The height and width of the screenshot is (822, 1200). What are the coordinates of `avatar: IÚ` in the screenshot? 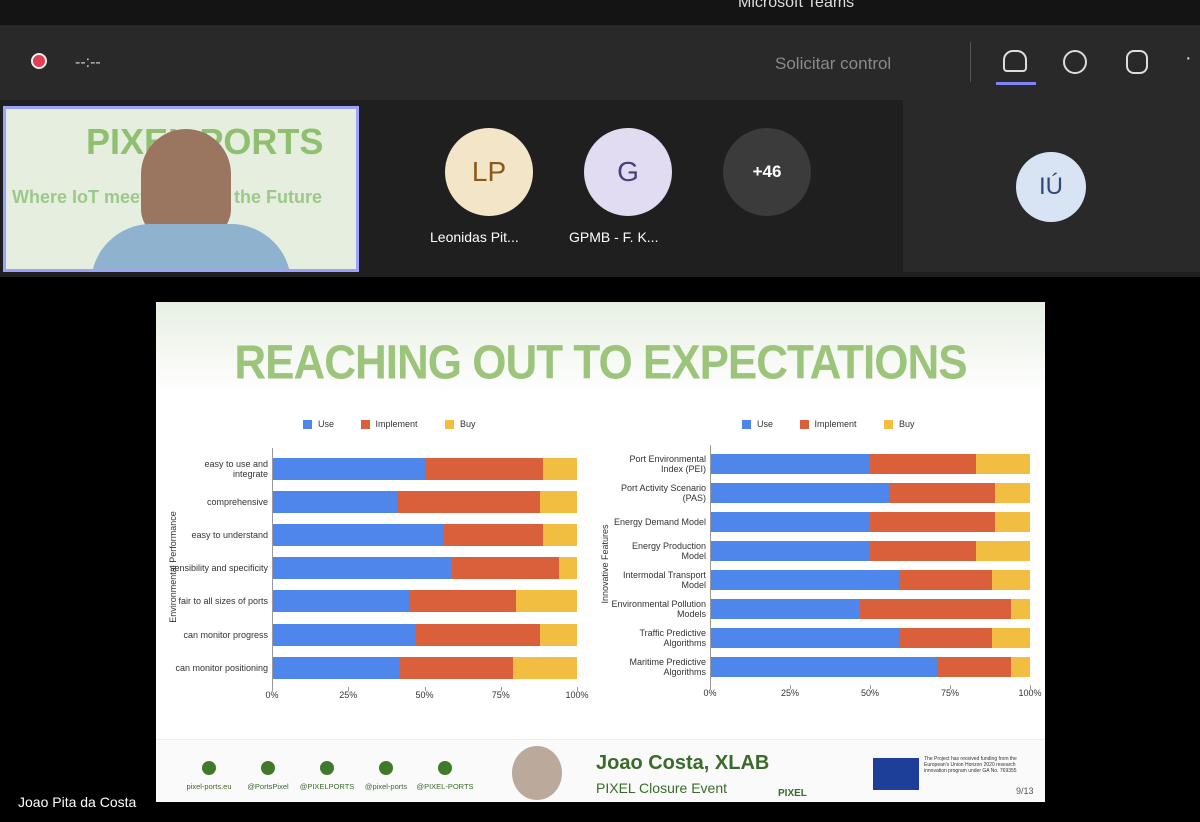 It's located at (1051, 187).